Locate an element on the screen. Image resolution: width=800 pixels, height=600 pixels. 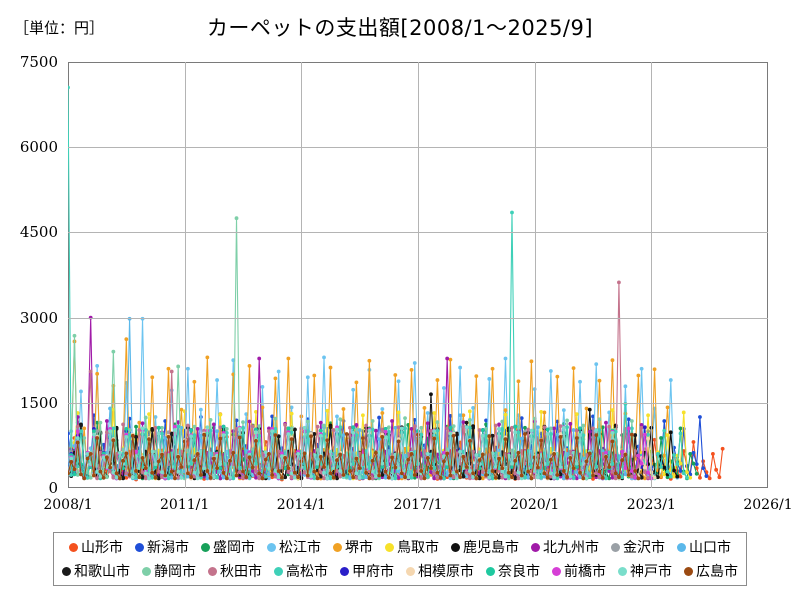
legend-label: 甲府市 is located at coordinates (373, 572).